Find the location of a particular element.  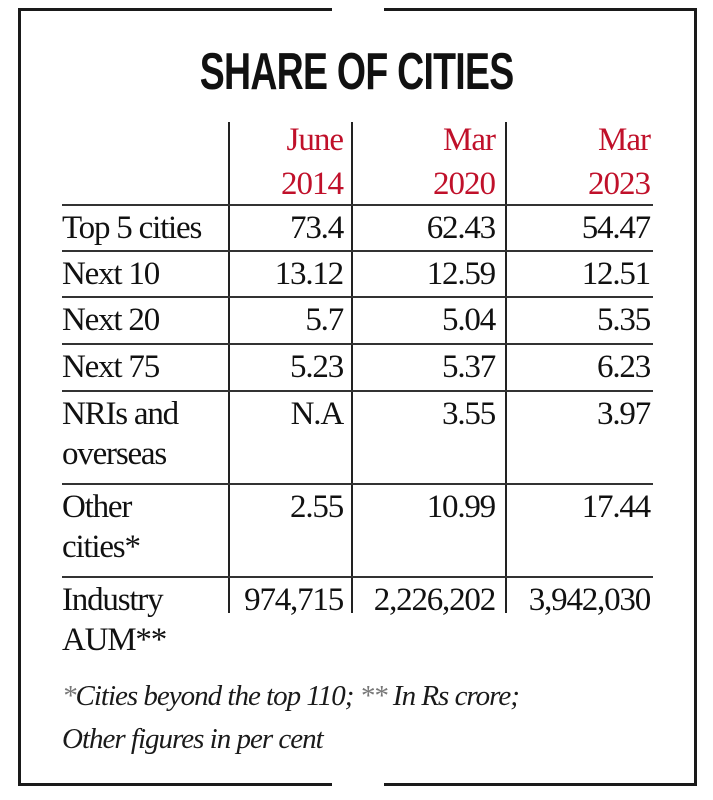

row-label-line-2: AUM** is located at coordinates (114, 640).